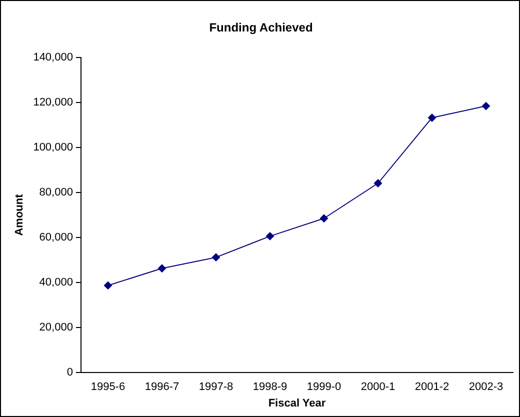  Describe the element at coordinates (69, 372) in the screenshot. I see `y-tick-label: 0` at that location.